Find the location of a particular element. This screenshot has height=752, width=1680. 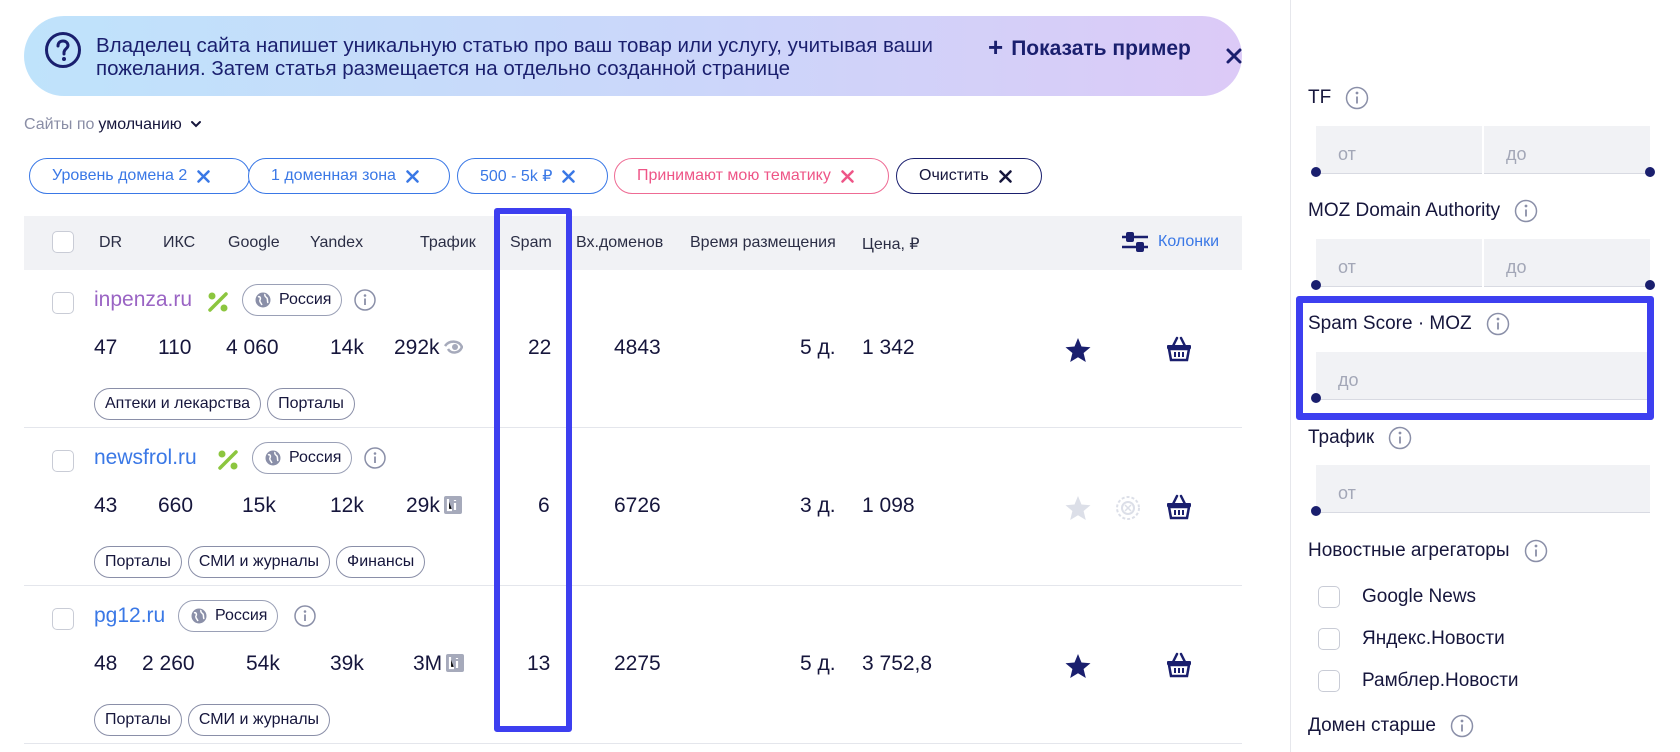

moz-da-to-input: до is located at coordinates (1567, 263).